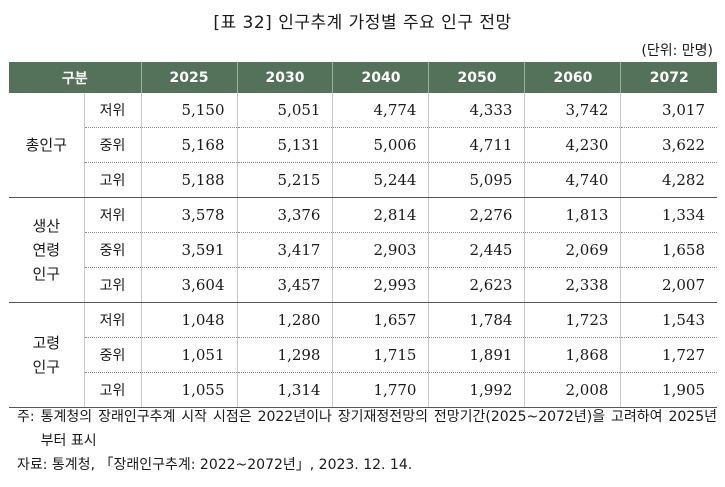 The width and height of the screenshot is (725, 487). What do you see at coordinates (476, 250) in the screenshot?
I see `value-cell: 2,445` at bounding box center [476, 250].